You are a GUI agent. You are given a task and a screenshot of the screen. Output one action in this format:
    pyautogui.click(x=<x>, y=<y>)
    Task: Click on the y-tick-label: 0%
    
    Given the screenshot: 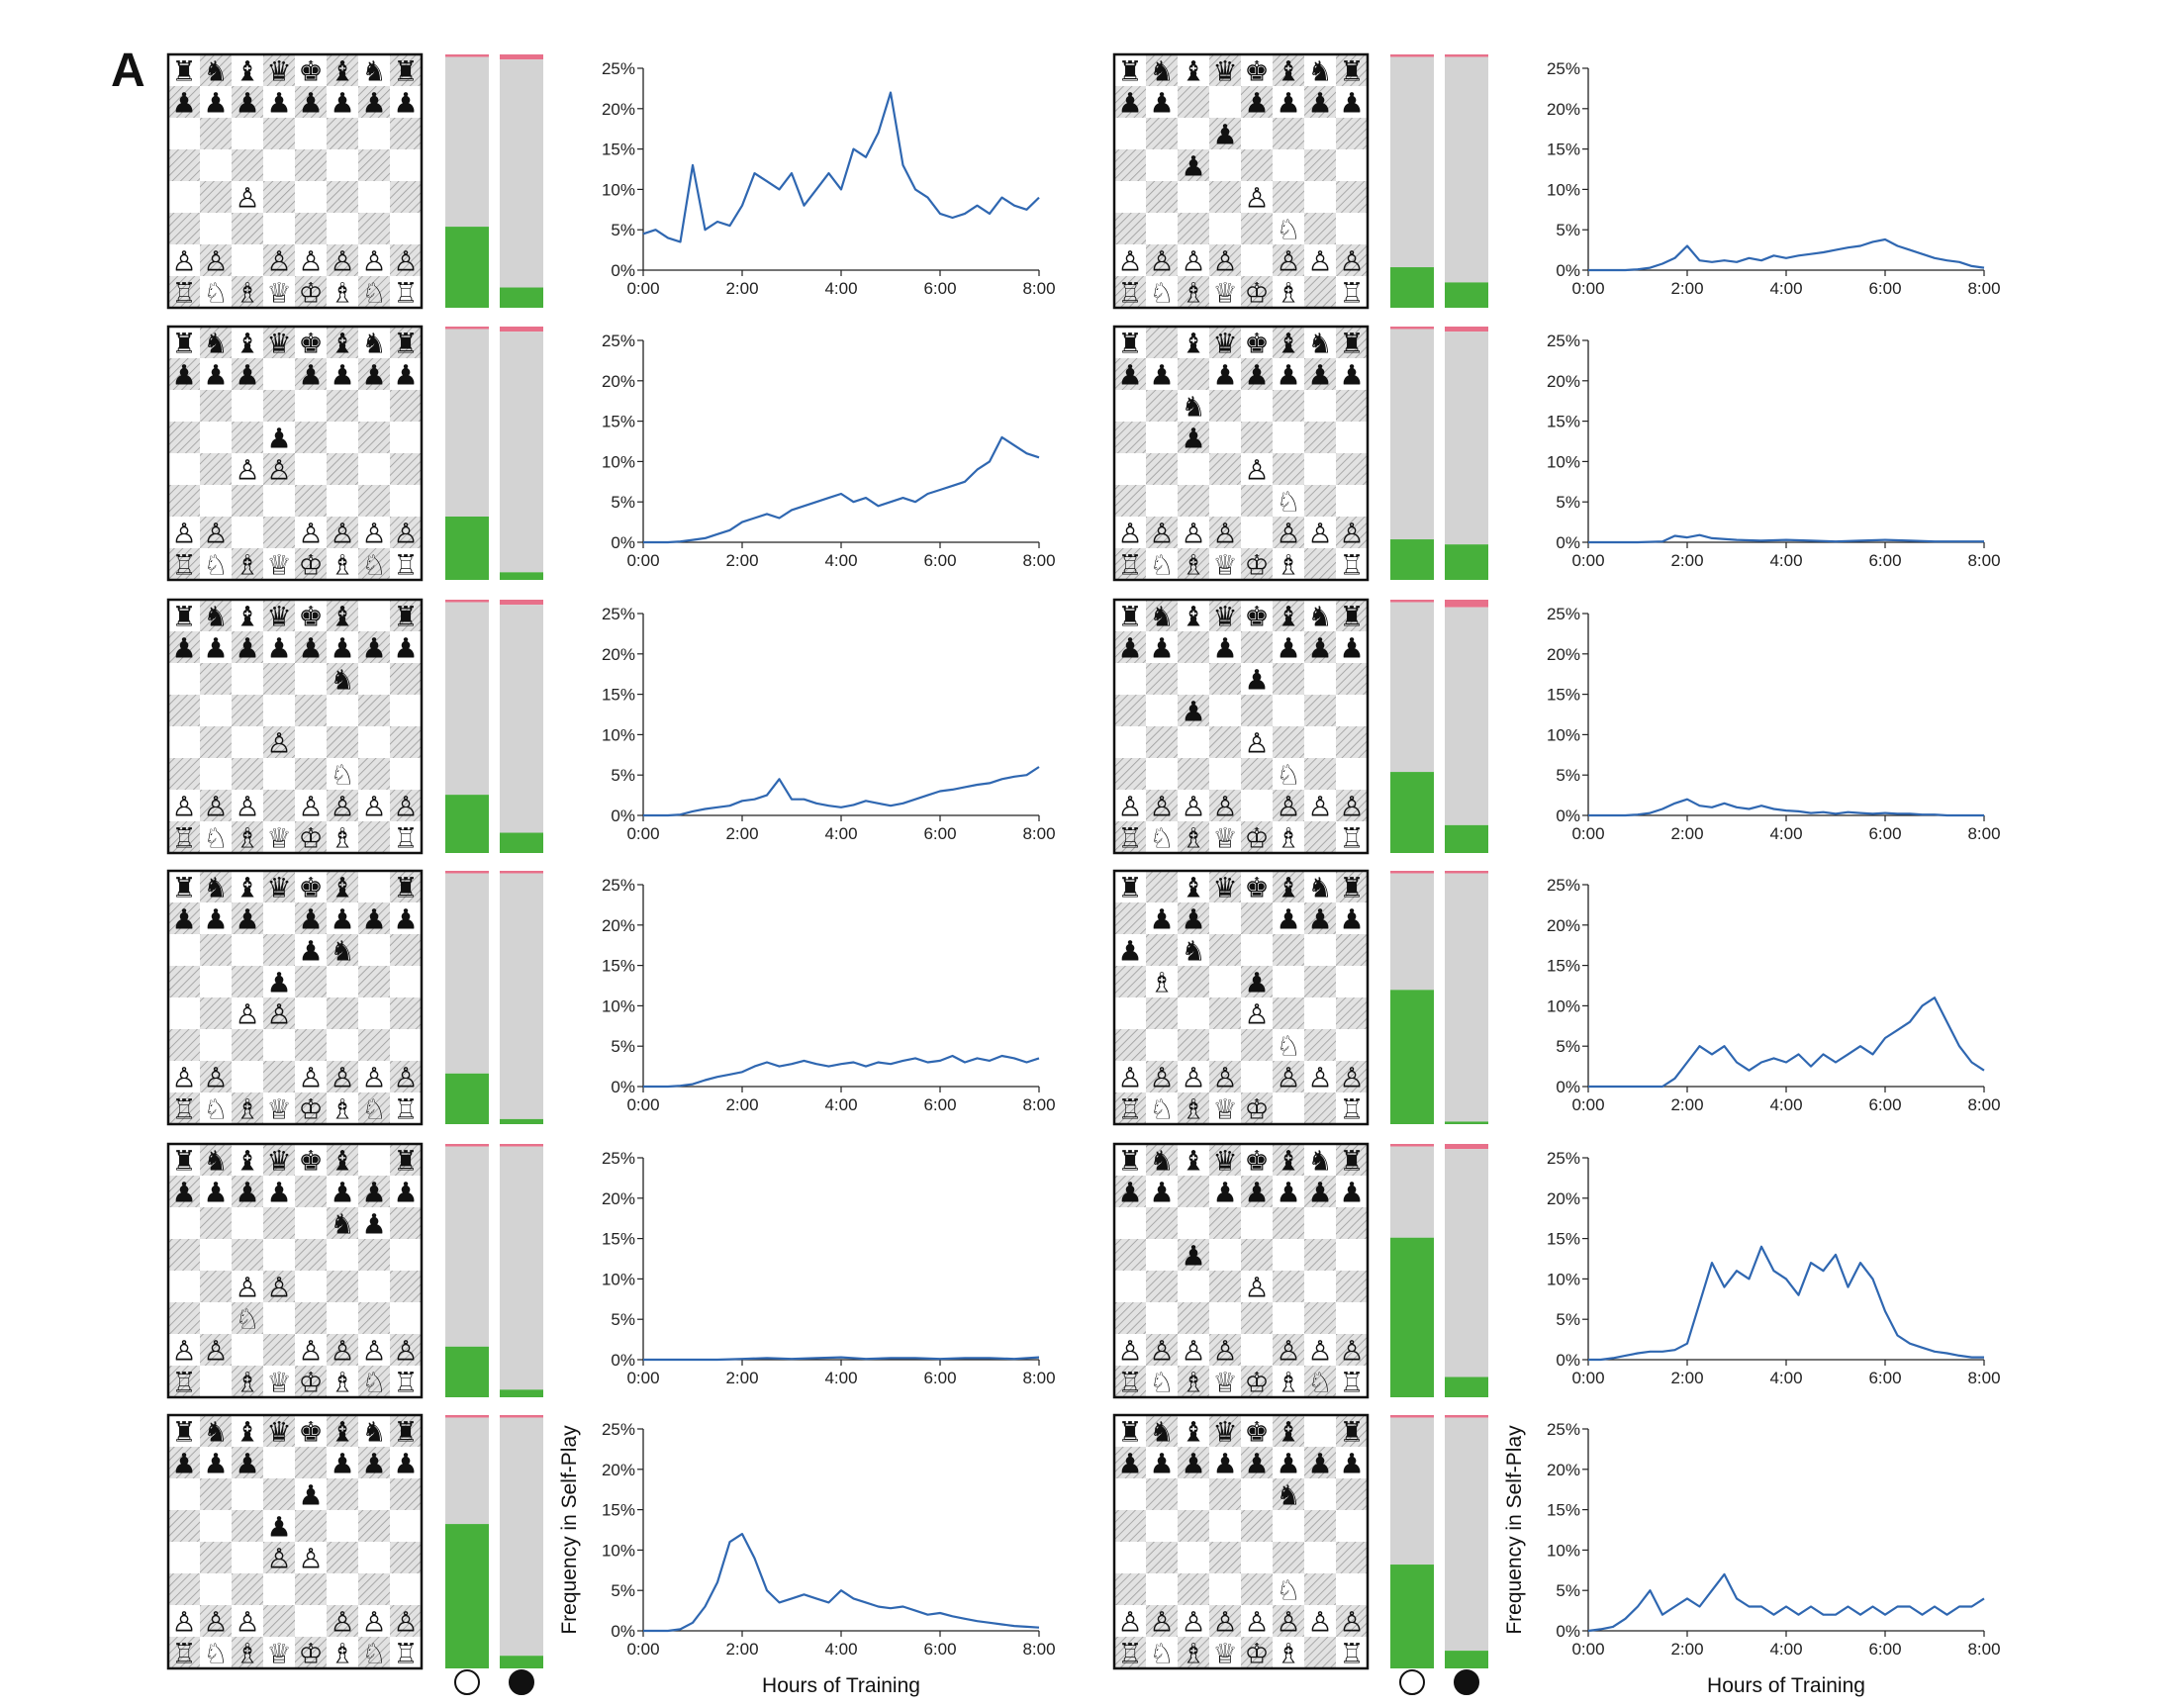 What is the action you would take?
    pyautogui.click(x=1568, y=1360)
    